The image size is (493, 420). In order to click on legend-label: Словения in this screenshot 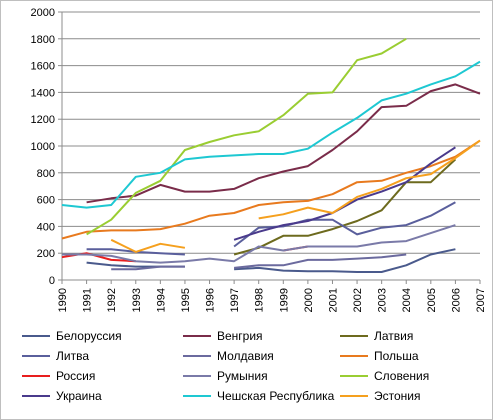, I will do `click(401, 376)`.